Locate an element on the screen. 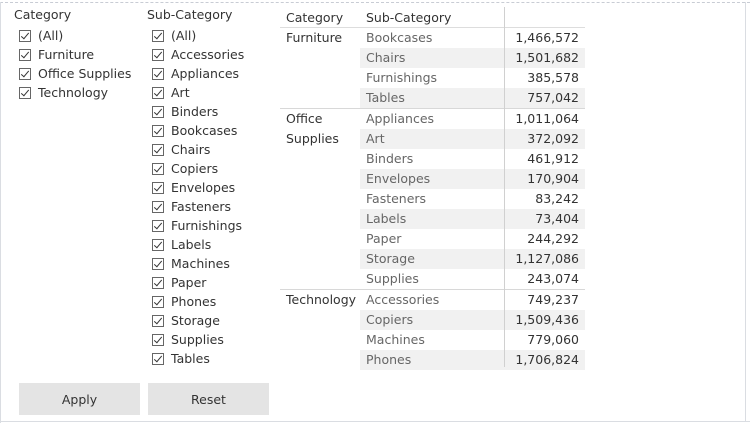 This screenshot has height=423, width=750. subcategory-option: Phones is located at coordinates (195, 301).